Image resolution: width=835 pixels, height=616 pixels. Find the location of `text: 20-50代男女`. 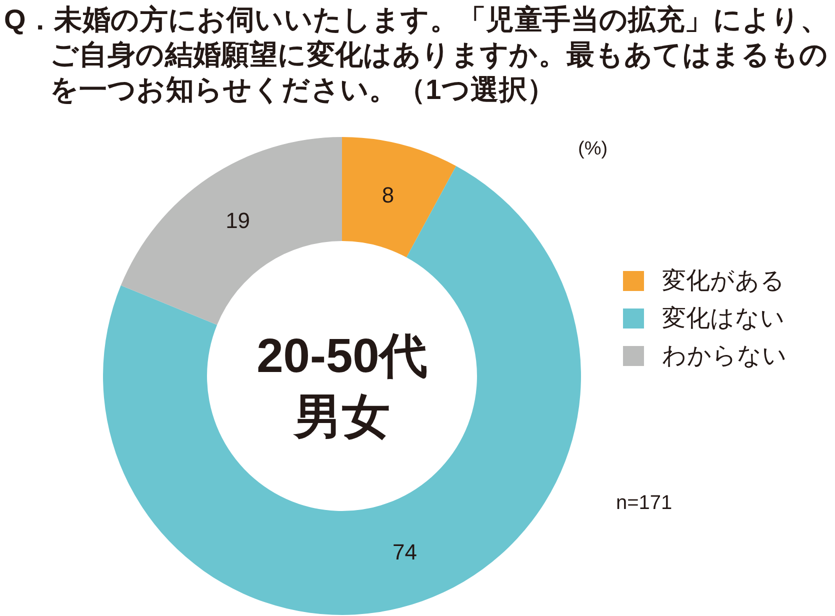

text: 20-50代男女 is located at coordinates (342, 387).